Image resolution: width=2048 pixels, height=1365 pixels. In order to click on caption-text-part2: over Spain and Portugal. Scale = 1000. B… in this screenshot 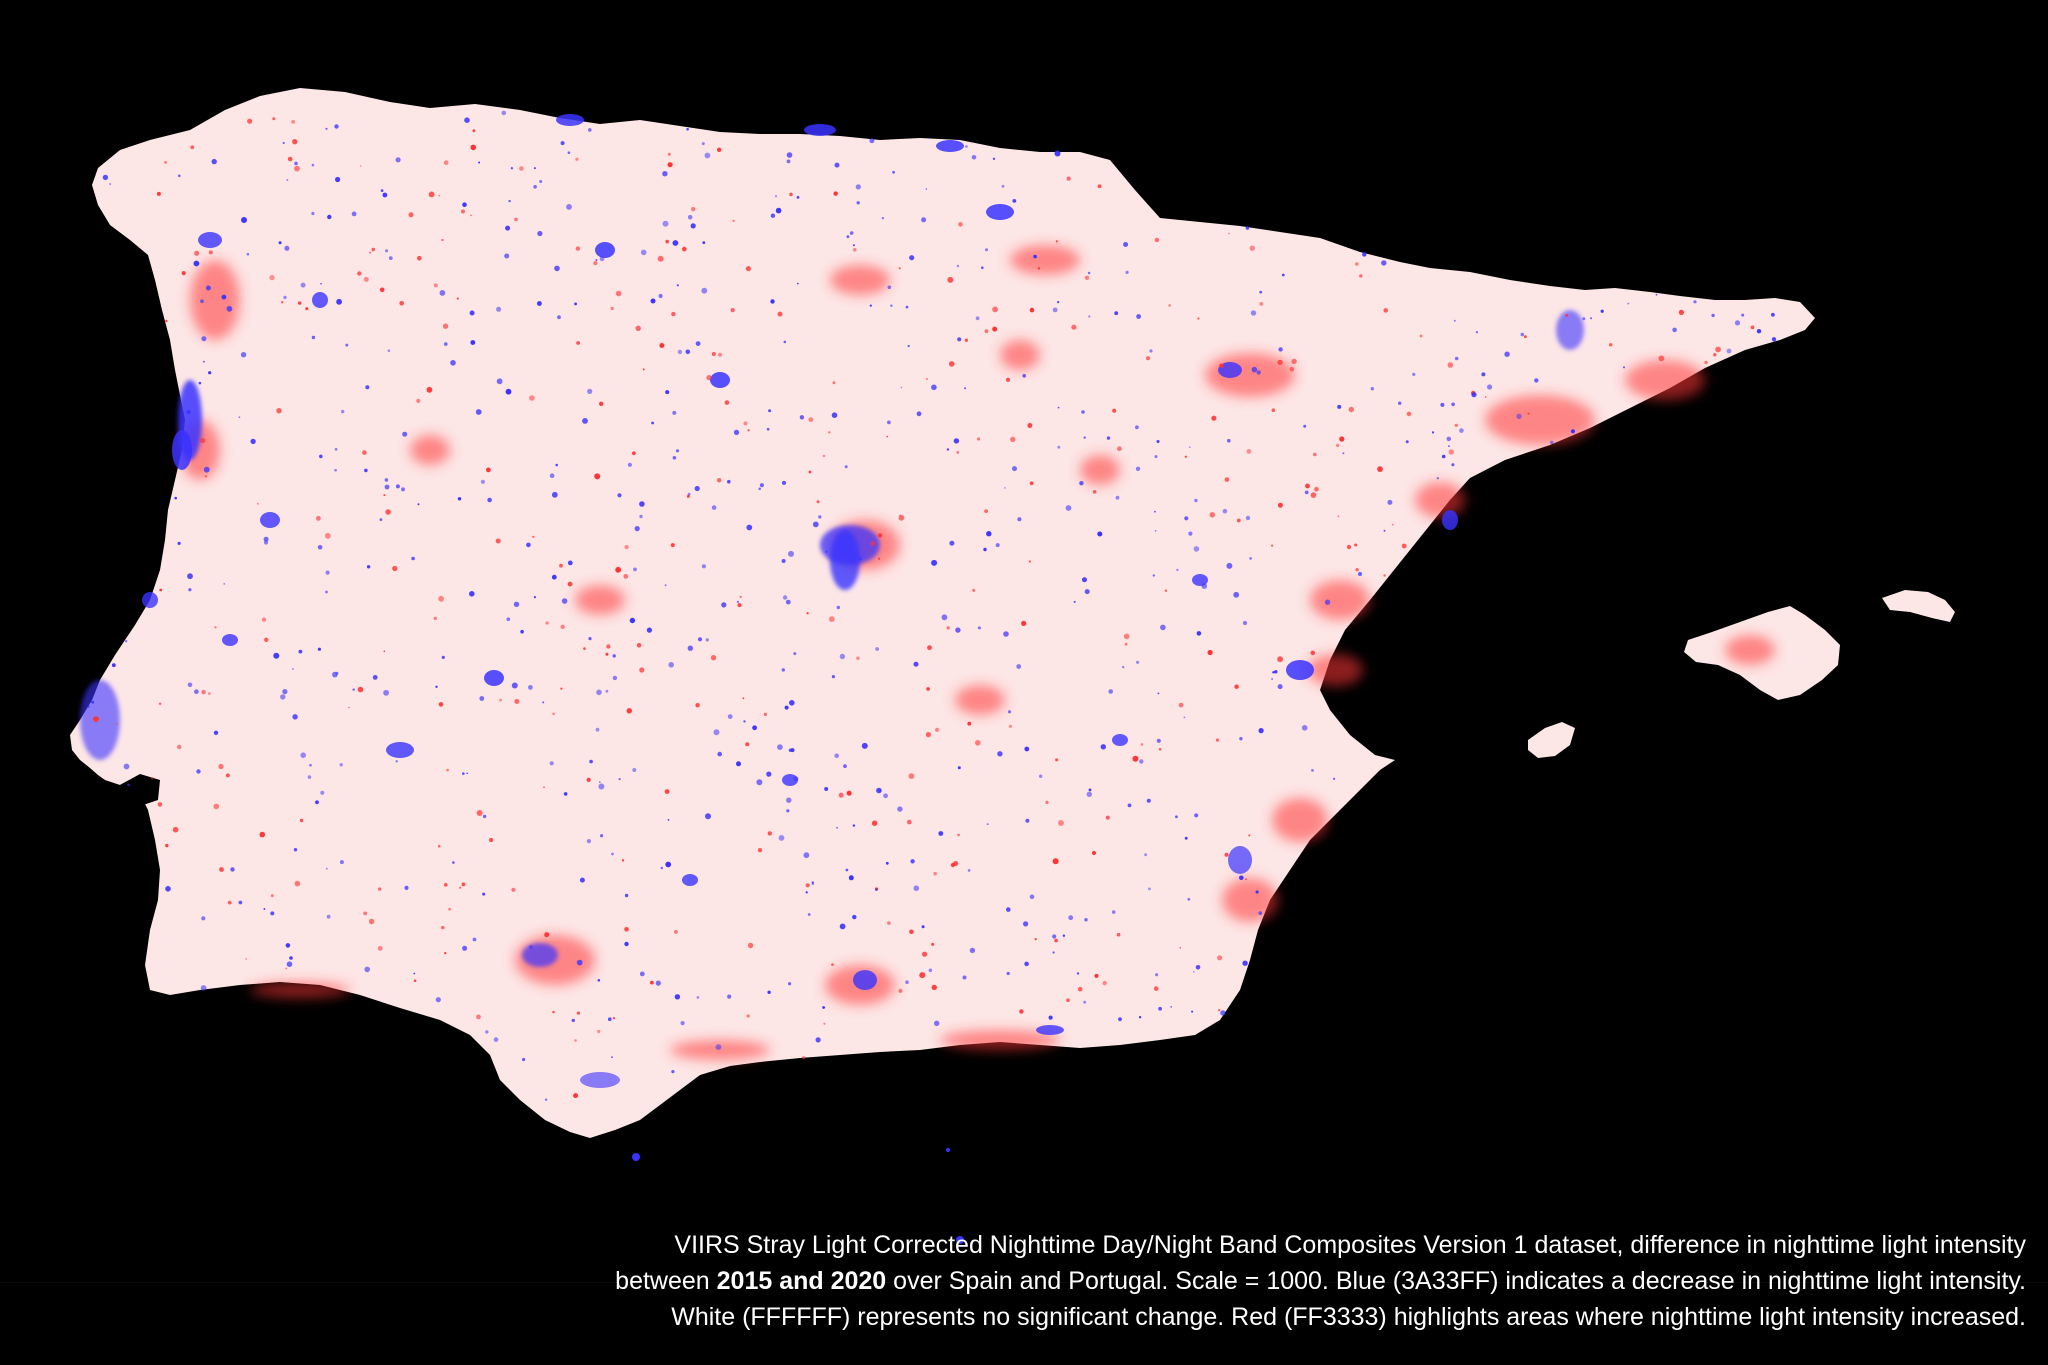, I will do `click(1348, 1299)`.